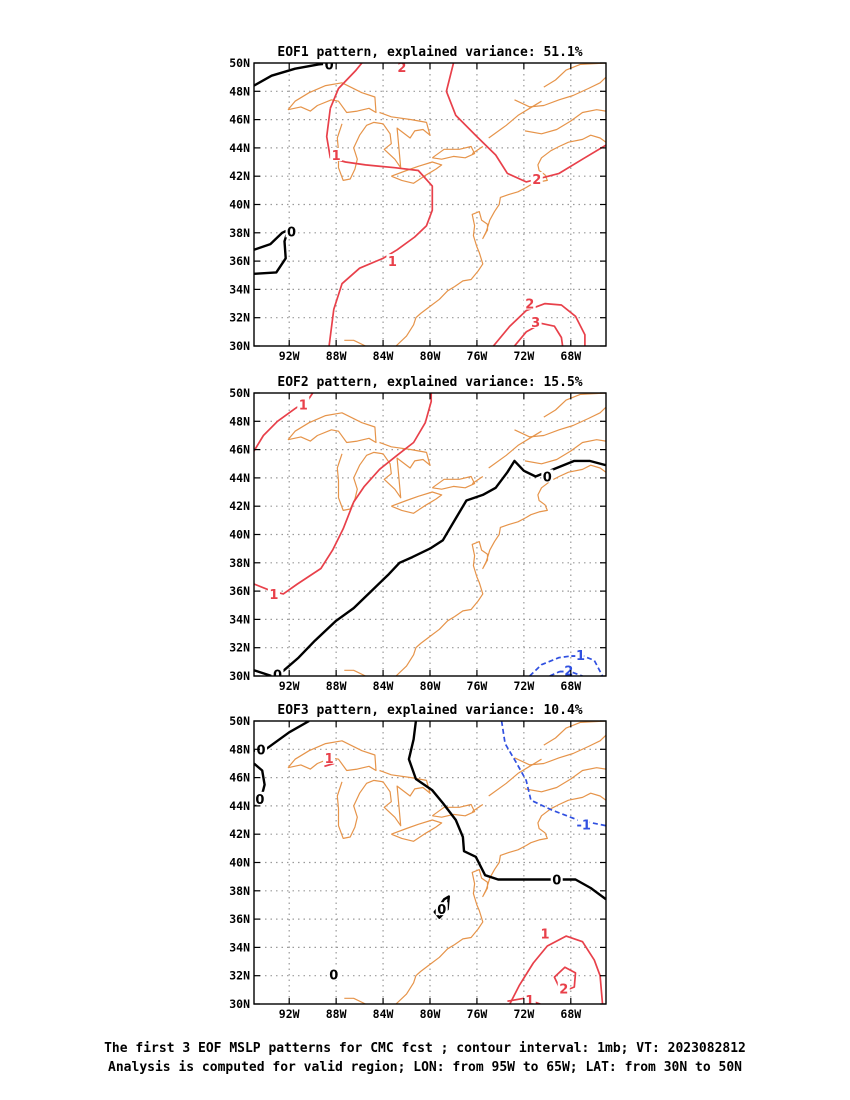 This screenshot has height=1100, width=850. I want to click on contour-label: -2, so click(566, 671).